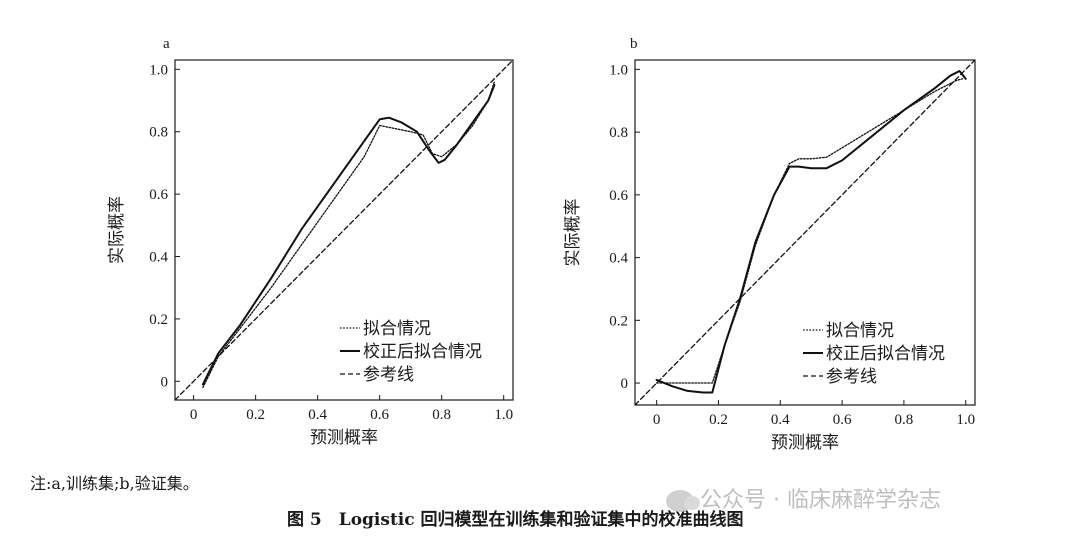 This screenshot has width=1080, height=545. I want to click on figure-note: 注:a,训练集;b,验证集。, so click(114, 483).